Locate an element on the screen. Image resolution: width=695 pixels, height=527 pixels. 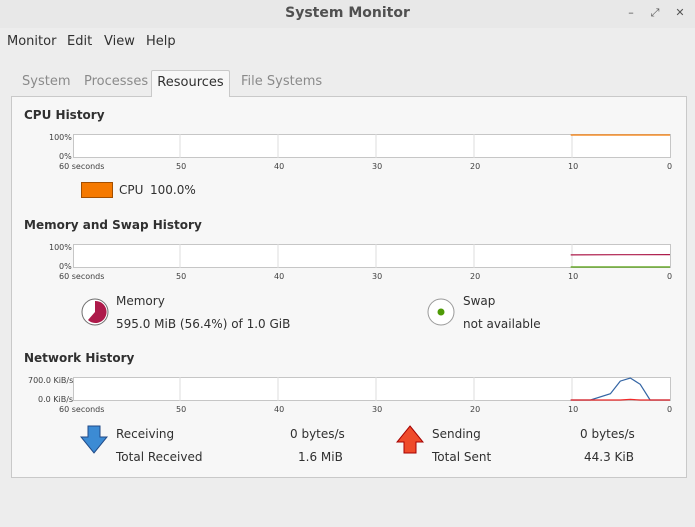
tab-bar: System Processes File Systems is located at coordinates (347, 76).